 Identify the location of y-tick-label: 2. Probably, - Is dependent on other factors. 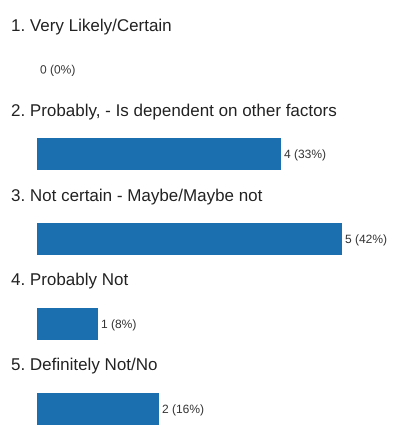
(174, 110).